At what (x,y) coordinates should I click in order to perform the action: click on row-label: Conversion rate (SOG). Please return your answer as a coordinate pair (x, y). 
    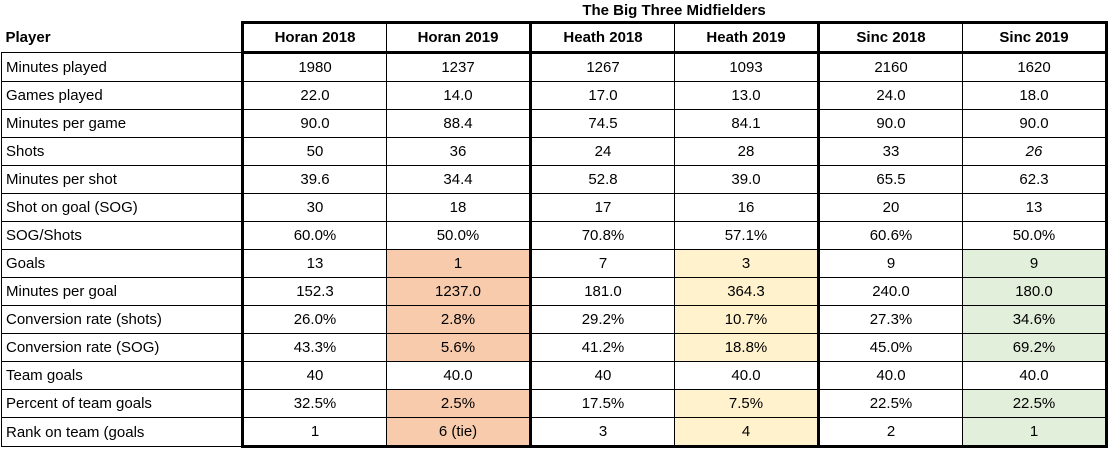
    Looking at the image, I should click on (122, 347).